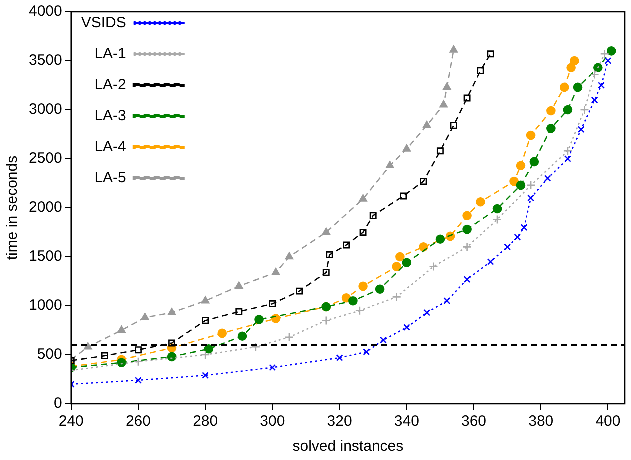 This screenshot has width=631, height=460. I want to click on x-tick-label: 240, so click(71, 421).